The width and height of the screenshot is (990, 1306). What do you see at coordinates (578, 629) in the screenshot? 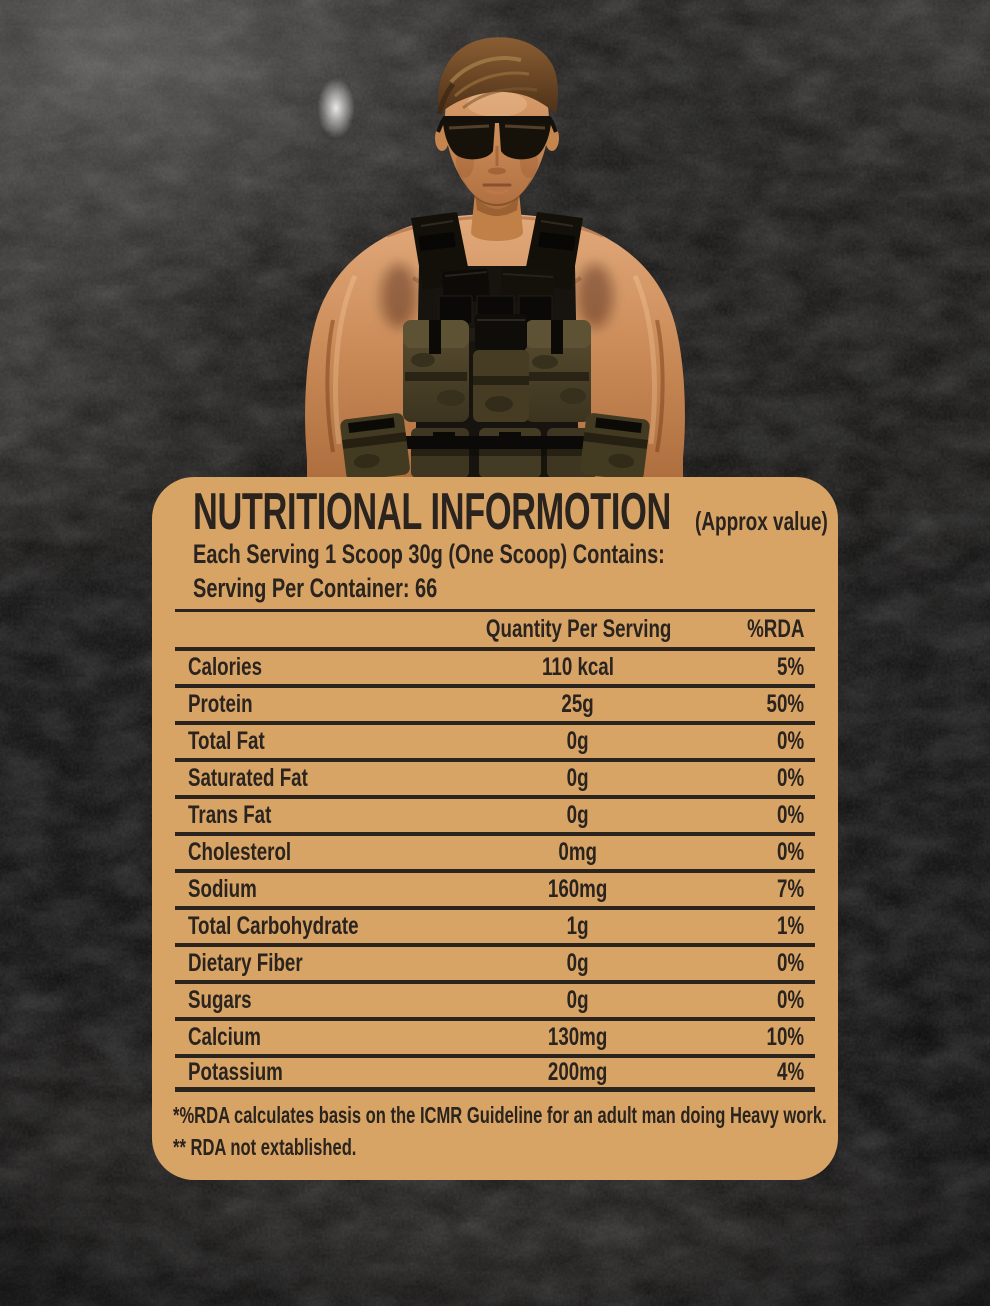
I see `header-quantity: Quantity Per Serving` at bounding box center [578, 629].